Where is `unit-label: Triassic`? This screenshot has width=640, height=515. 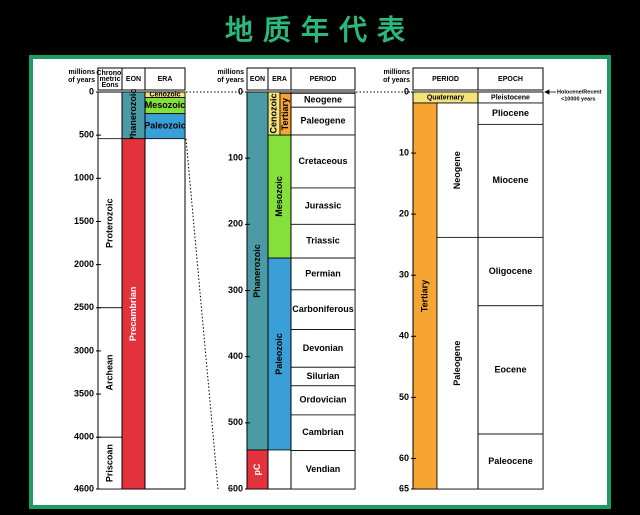 unit-label: Triassic is located at coordinates (323, 241).